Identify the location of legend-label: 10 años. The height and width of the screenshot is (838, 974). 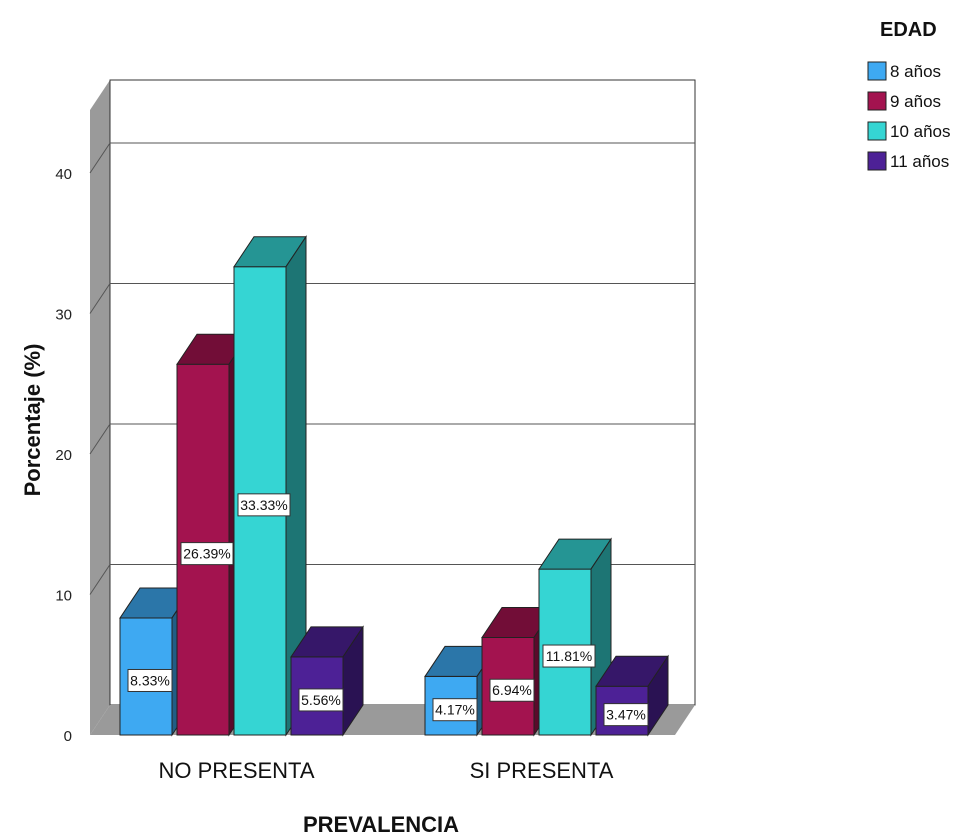
(920, 131).